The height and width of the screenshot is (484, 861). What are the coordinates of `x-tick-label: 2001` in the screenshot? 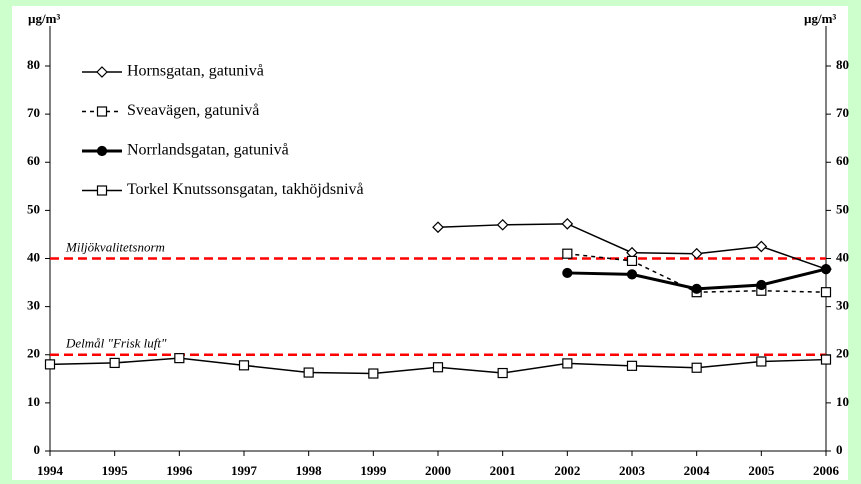 It's located at (503, 470).